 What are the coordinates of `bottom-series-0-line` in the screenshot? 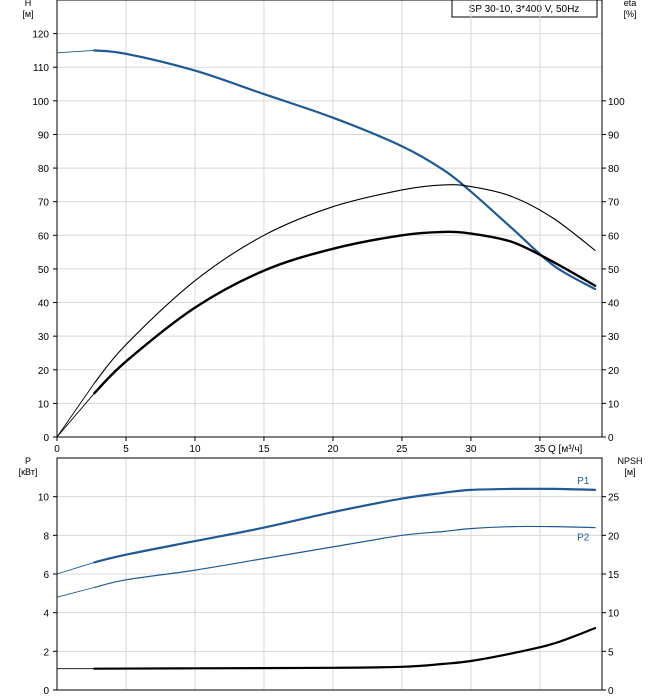 It's located at (345, 525).